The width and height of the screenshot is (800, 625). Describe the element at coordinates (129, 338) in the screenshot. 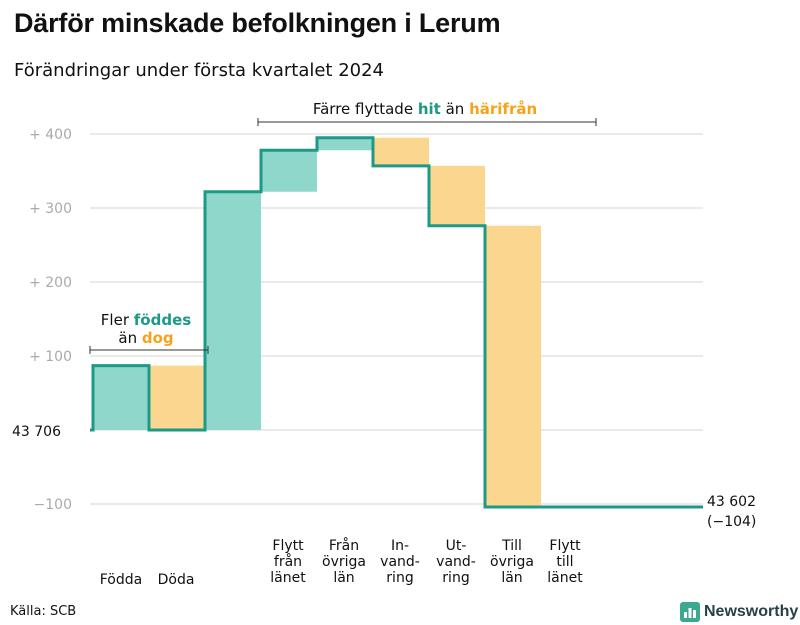

I see `births-annotation-text: än` at that location.